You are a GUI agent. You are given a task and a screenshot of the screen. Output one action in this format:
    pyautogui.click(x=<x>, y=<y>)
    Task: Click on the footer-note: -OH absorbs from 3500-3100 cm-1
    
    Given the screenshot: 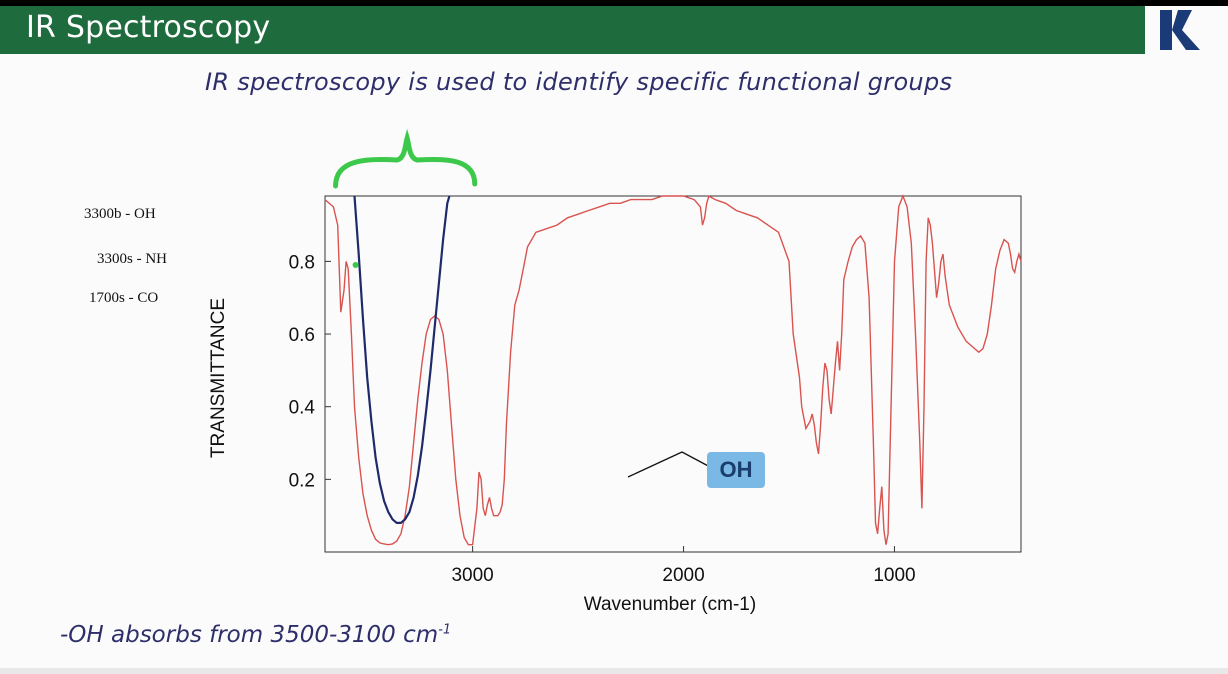 What is the action you would take?
    pyautogui.click(x=255, y=635)
    